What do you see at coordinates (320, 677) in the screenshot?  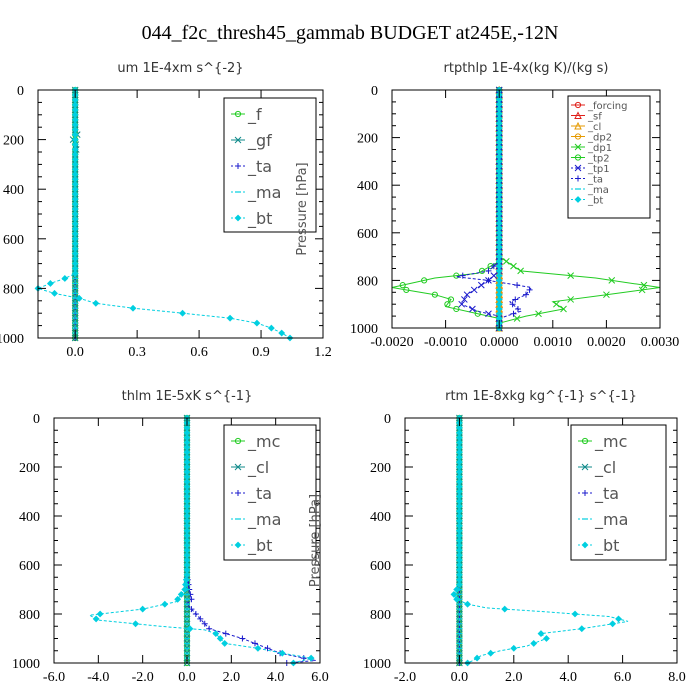 I see `x-tick-label: 6.0` at bounding box center [320, 677].